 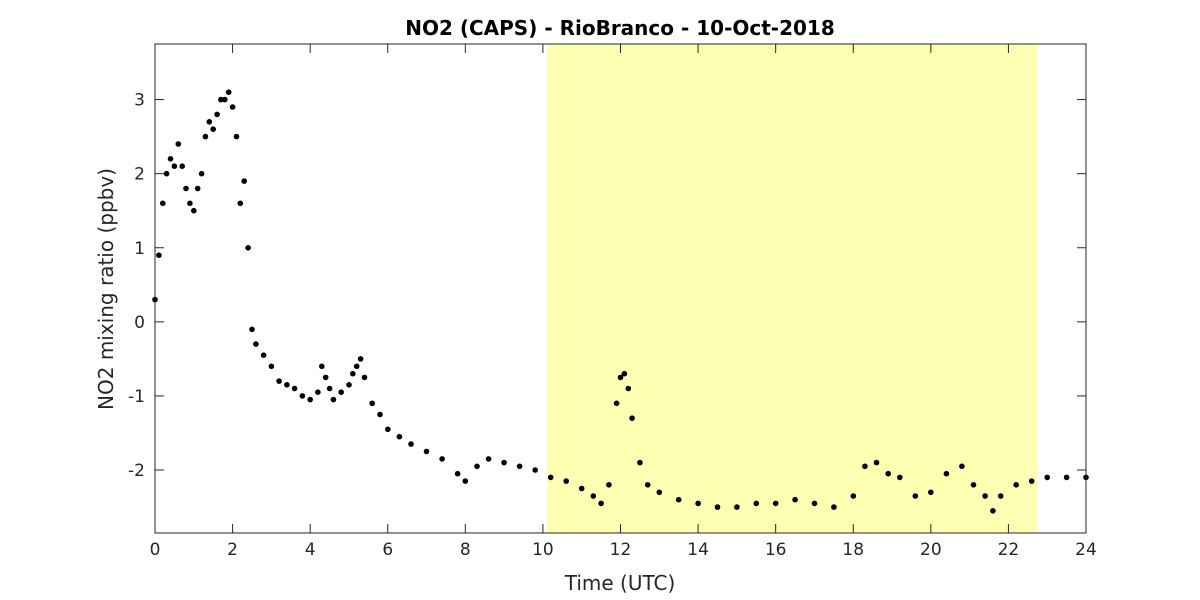 What do you see at coordinates (155, 550) in the screenshot?
I see `x-tick-label: 0` at bounding box center [155, 550].